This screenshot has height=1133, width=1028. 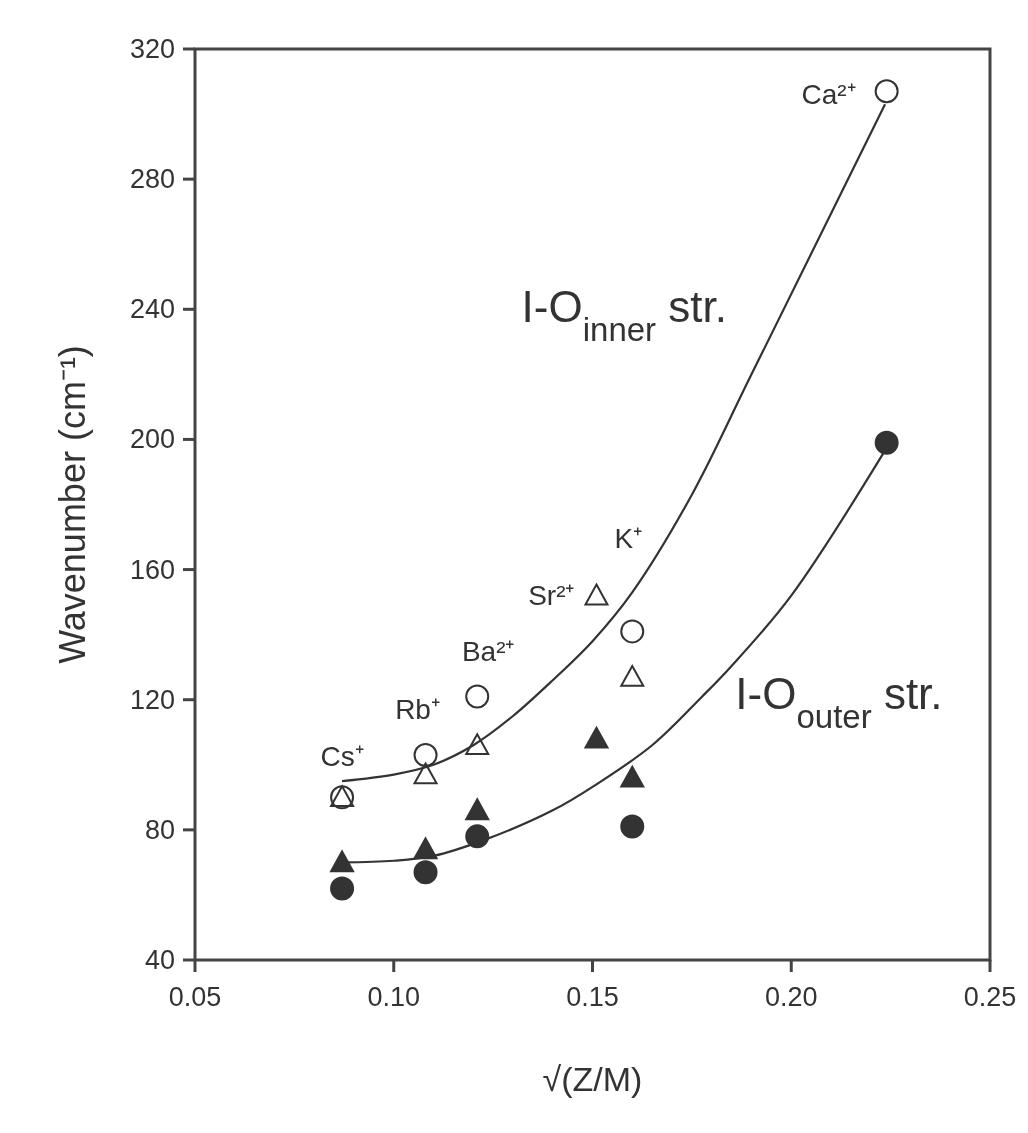 I want to click on annotation: I-O$_{inner}$ str., so click(x=624, y=315).